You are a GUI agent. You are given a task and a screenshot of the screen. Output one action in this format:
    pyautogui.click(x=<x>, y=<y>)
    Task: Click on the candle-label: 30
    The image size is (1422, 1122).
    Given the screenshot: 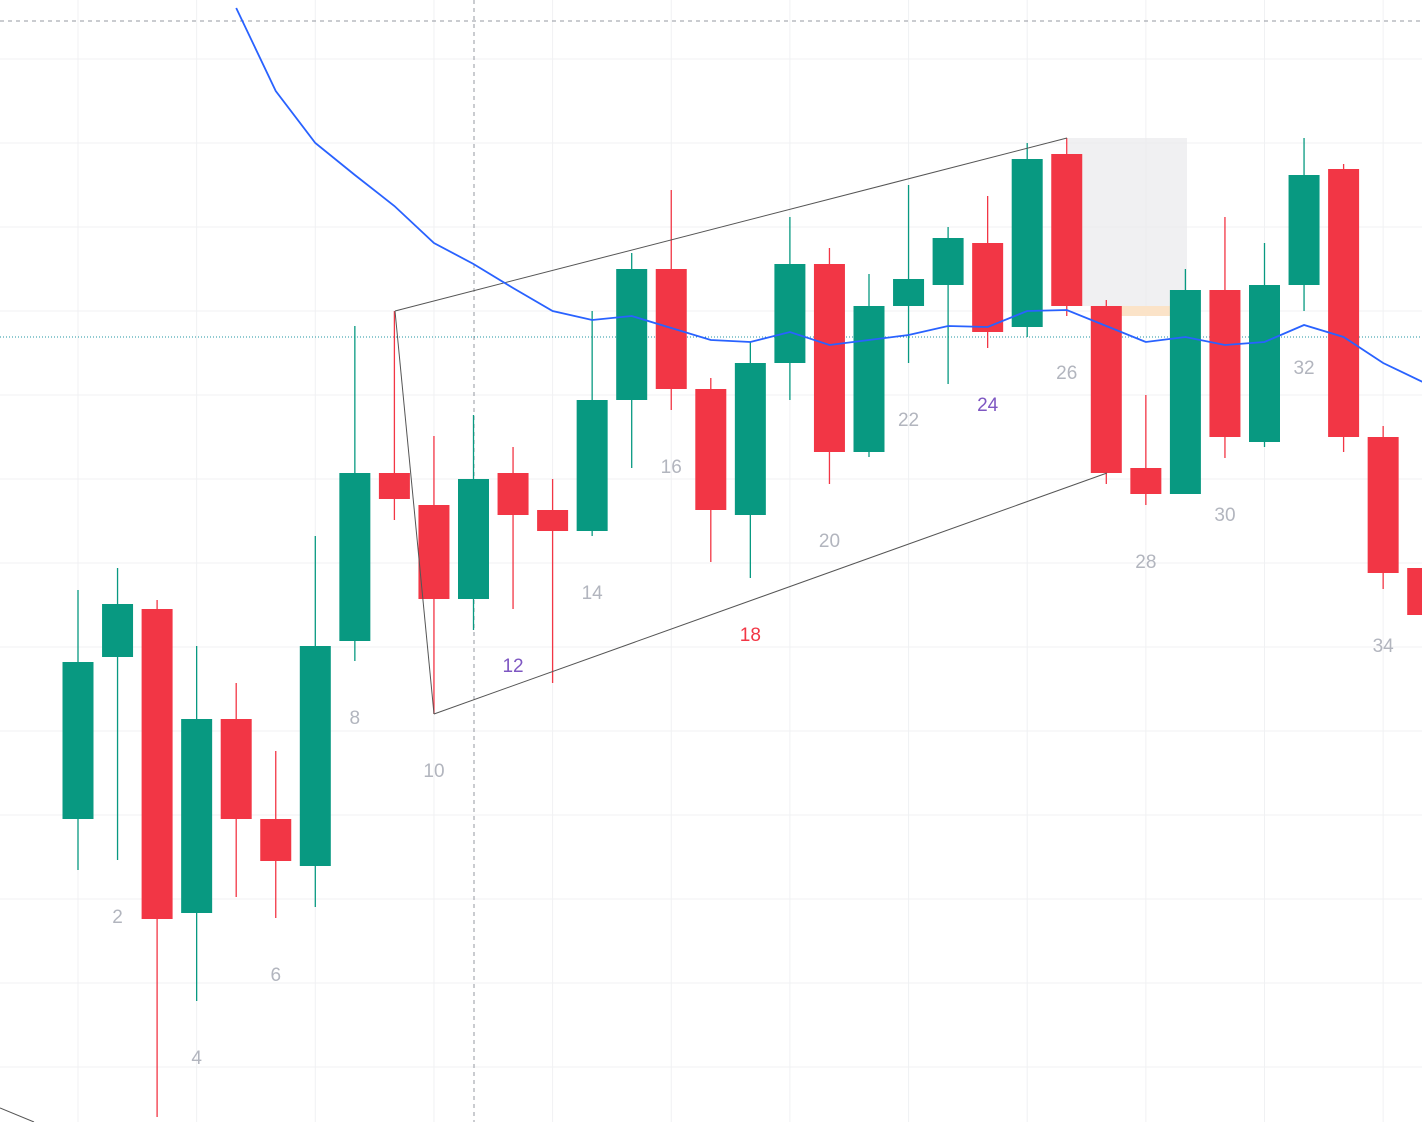 What is the action you would take?
    pyautogui.click(x=1224, y=515)
    